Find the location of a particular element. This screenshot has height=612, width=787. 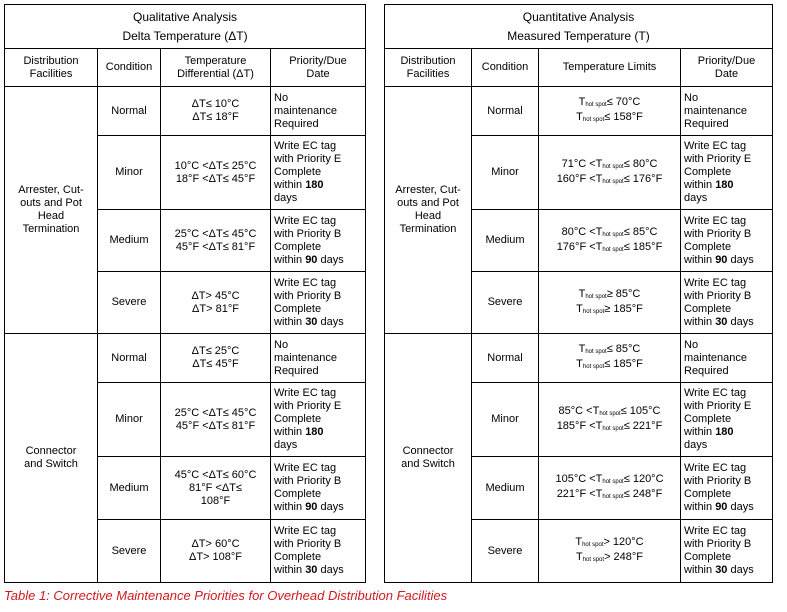

priority-line: maintenance is located at coordinates (305, 357).